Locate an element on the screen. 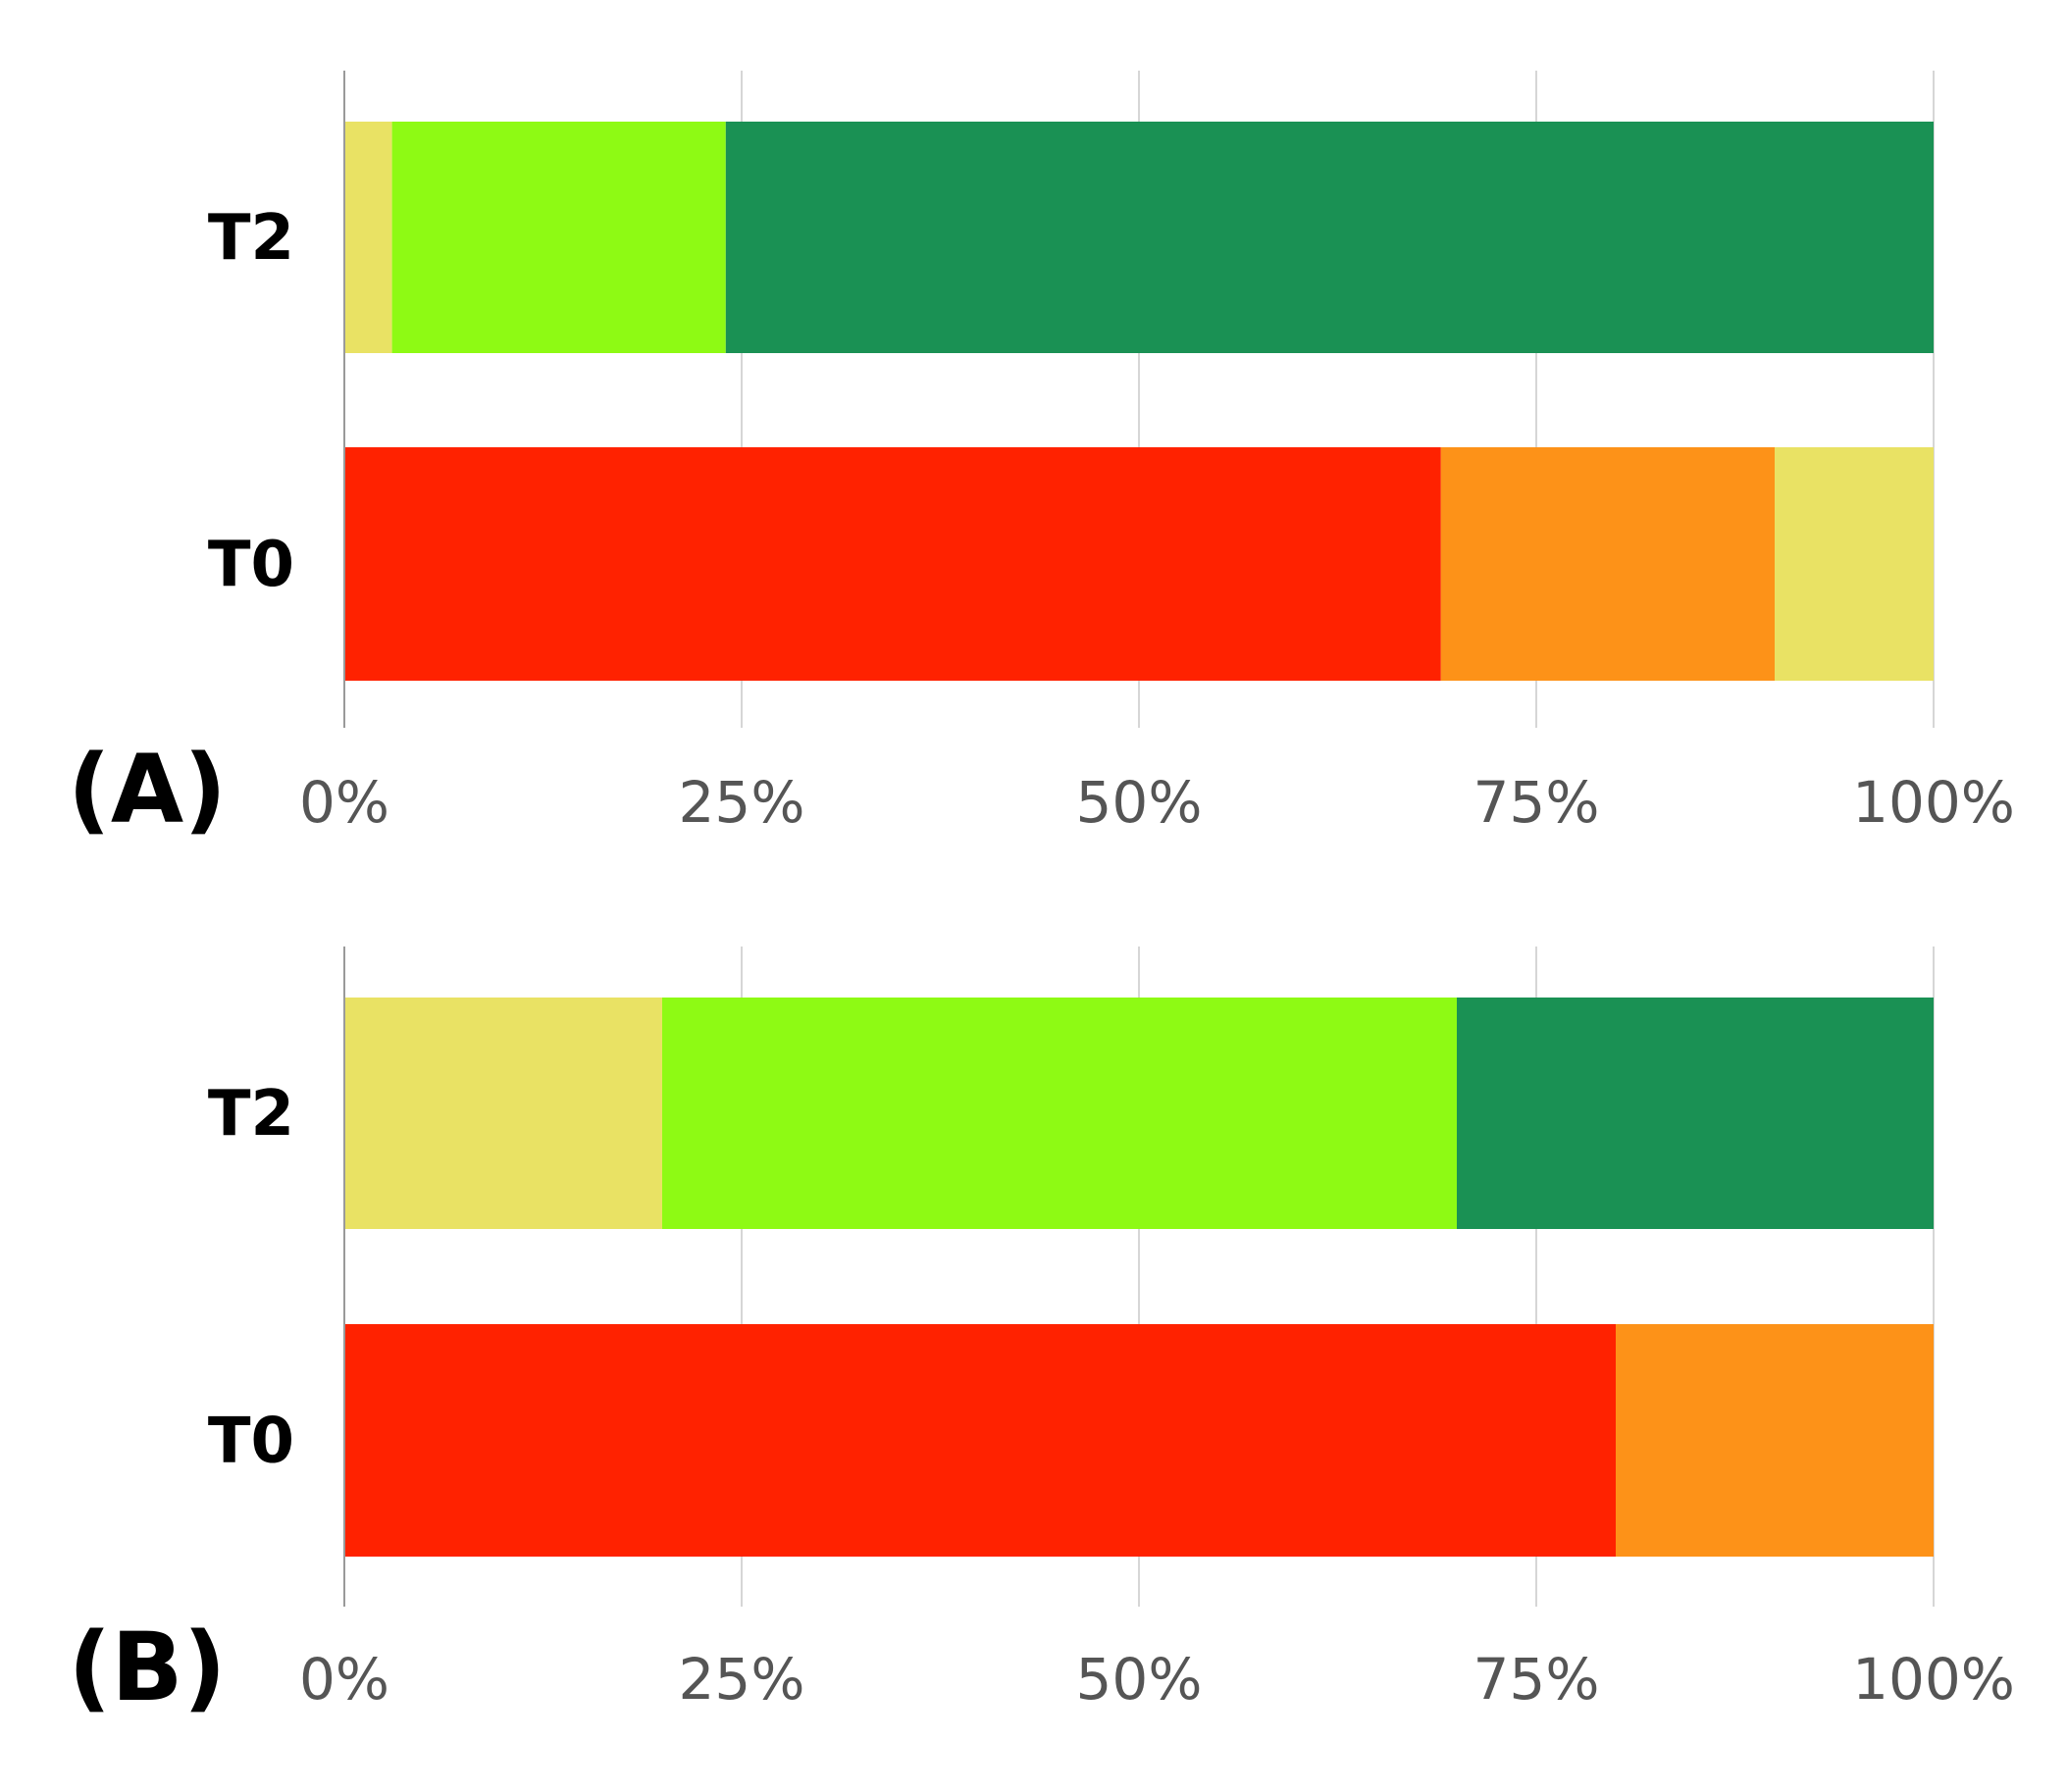  panel-label: (A) is located at coordinates (147, 790).